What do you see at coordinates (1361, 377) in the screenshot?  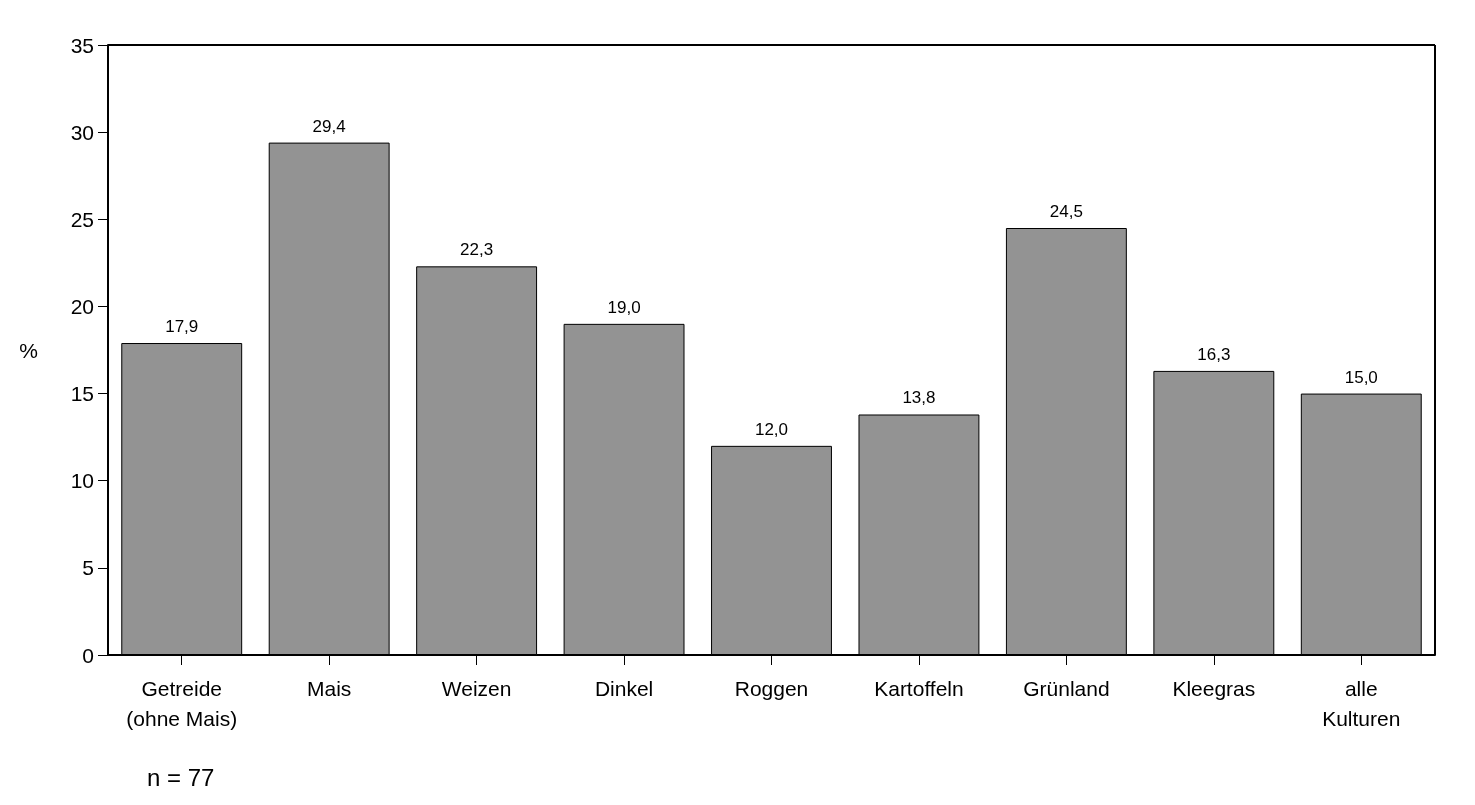 I see `data-label: 15,0` at bounding box center [1361, 377].